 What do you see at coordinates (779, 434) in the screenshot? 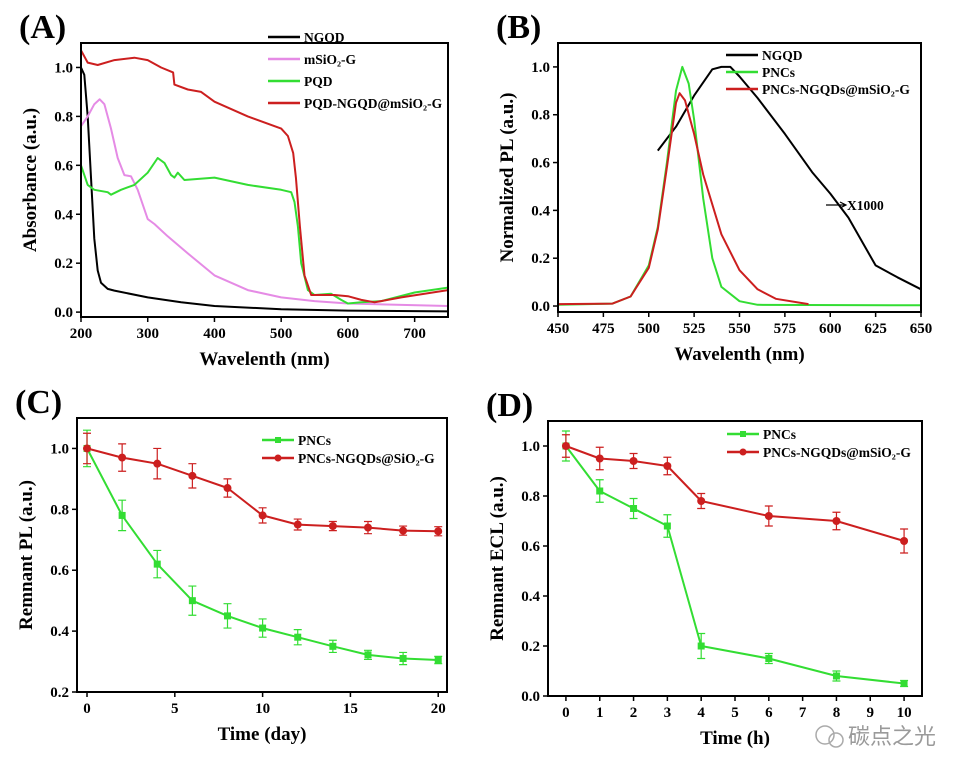
I see `legend-label: PNCs` at bounding box center [779, 434].